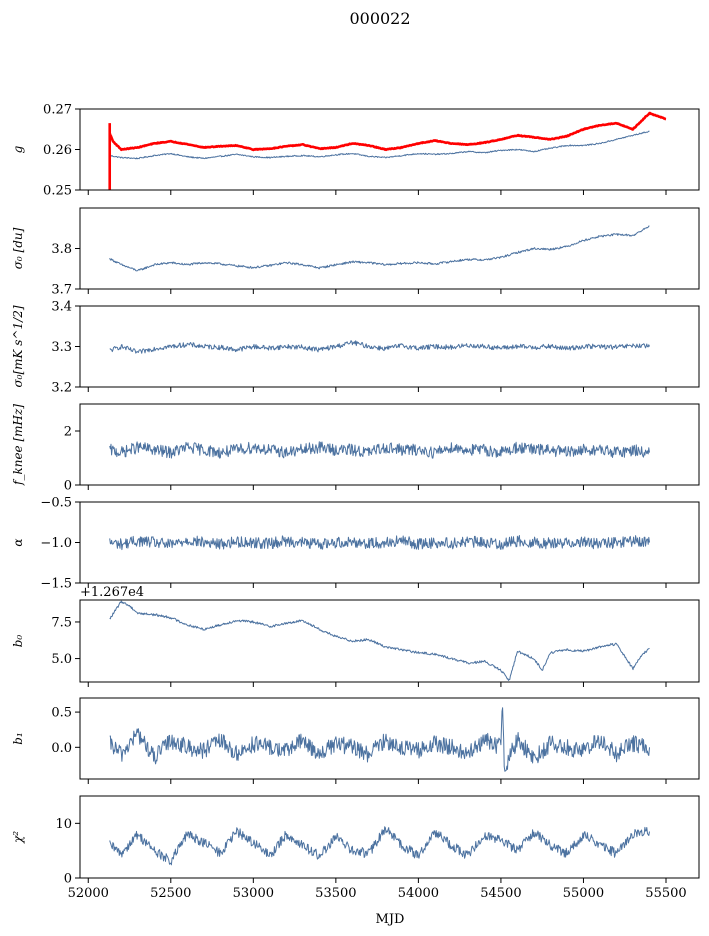 This screenshot has width=709, height=936. I want to click on y-axis-label-fknee: f_knee [mHz], so click(18, 445).